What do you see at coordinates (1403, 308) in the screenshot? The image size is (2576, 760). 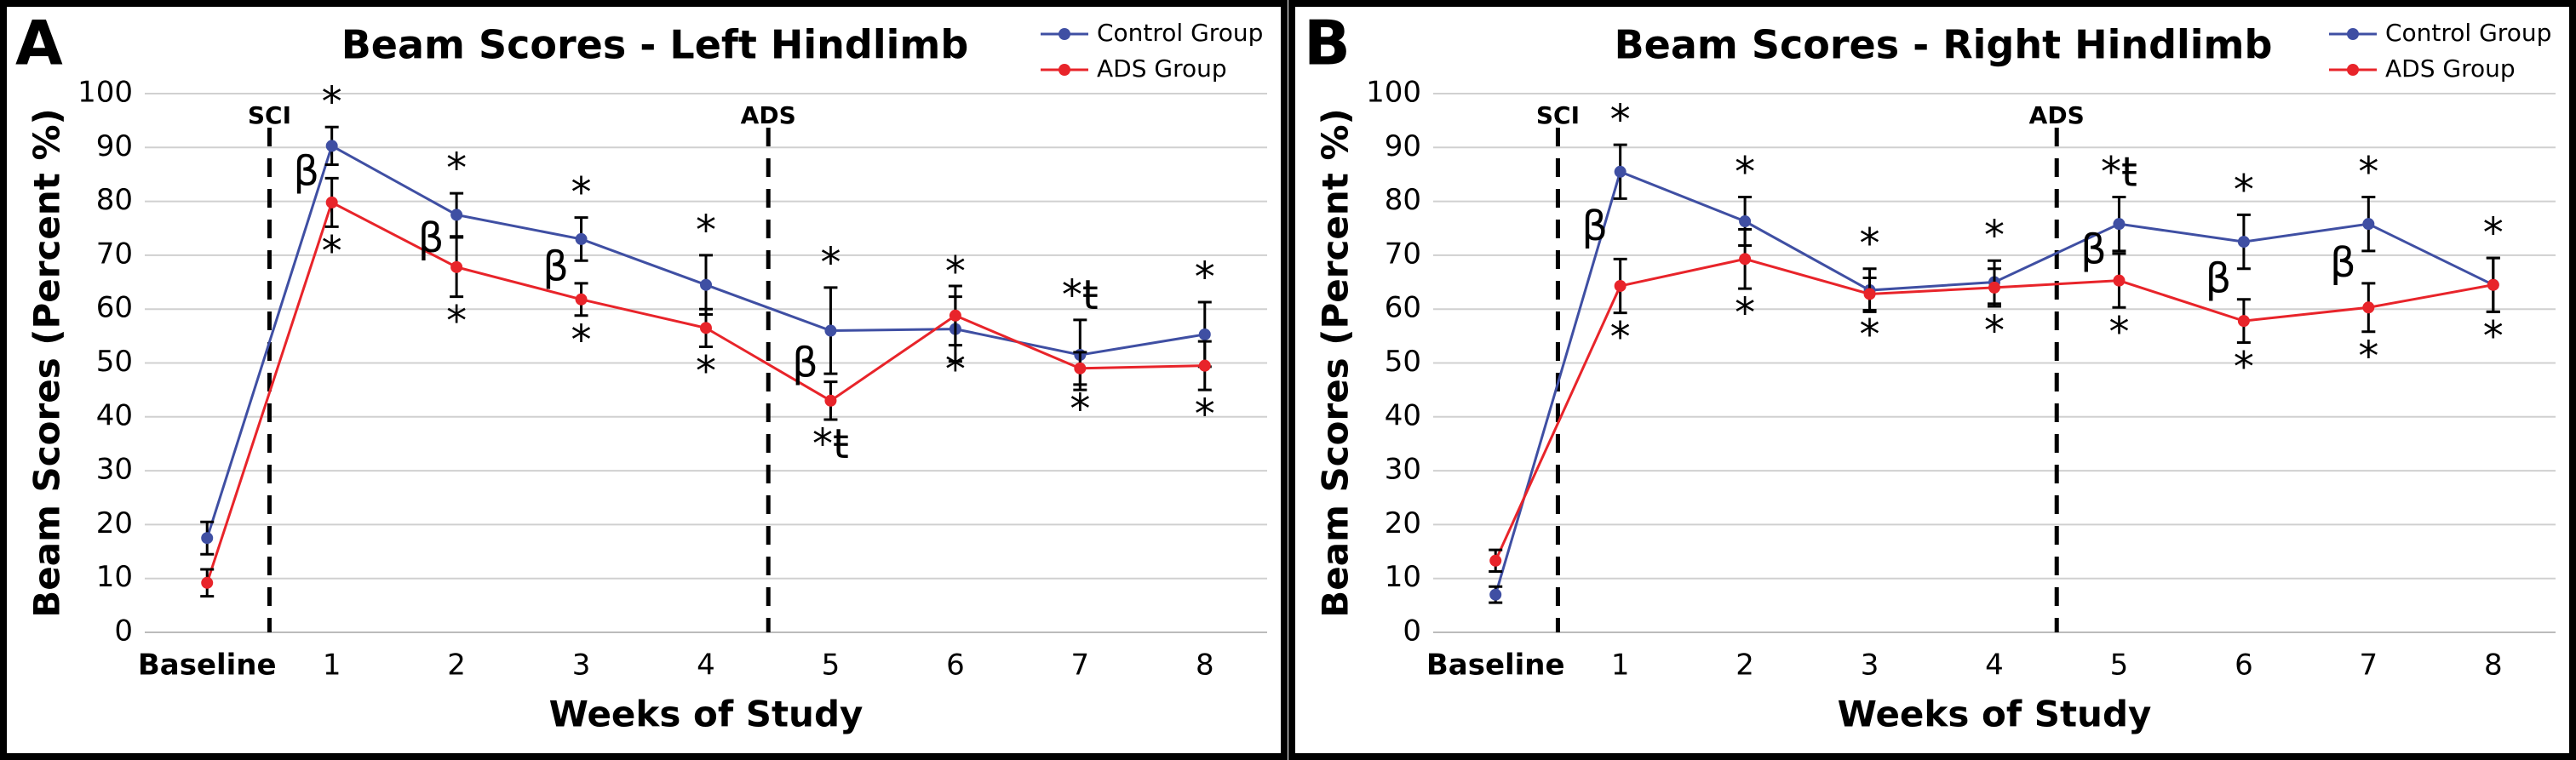 I see `y-tick-label: 60` at bounding box center [1403, 308].